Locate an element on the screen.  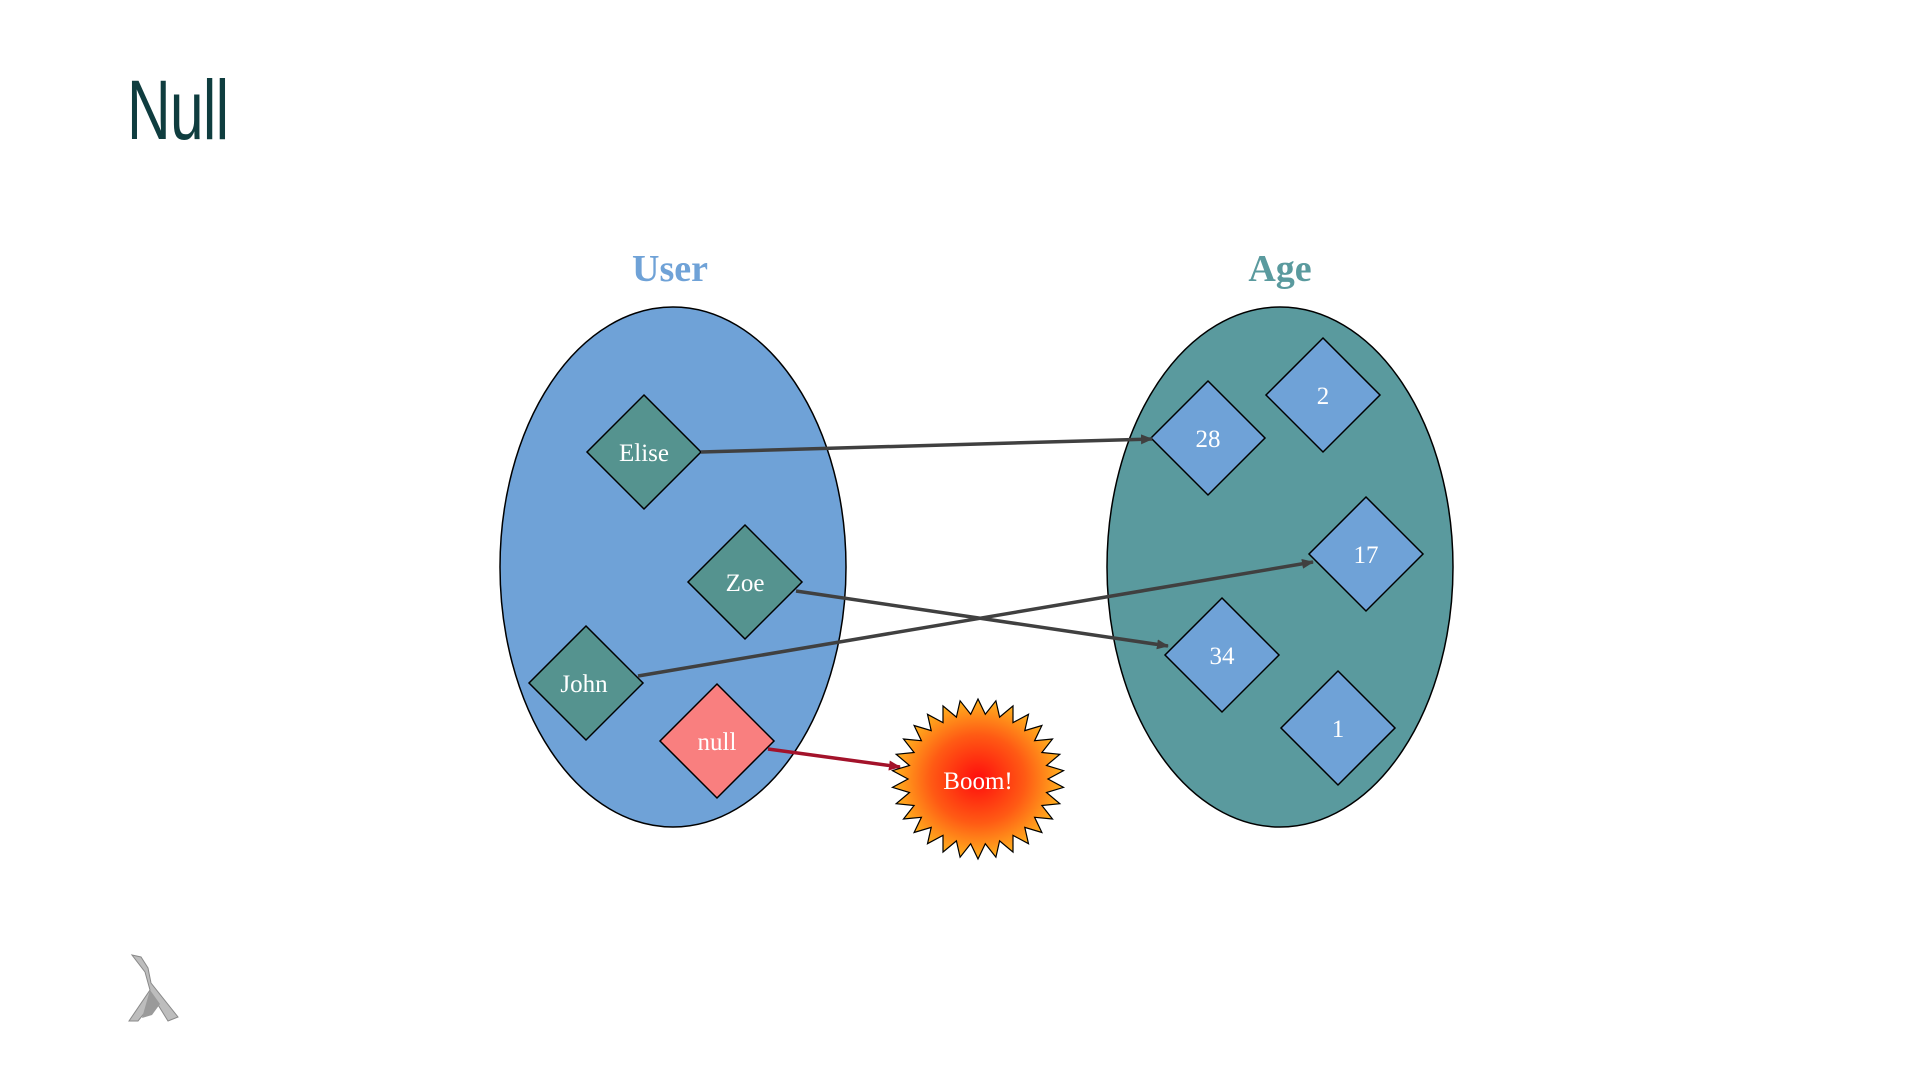
age-node-17: 17 is located at coordinates (1366, 554).